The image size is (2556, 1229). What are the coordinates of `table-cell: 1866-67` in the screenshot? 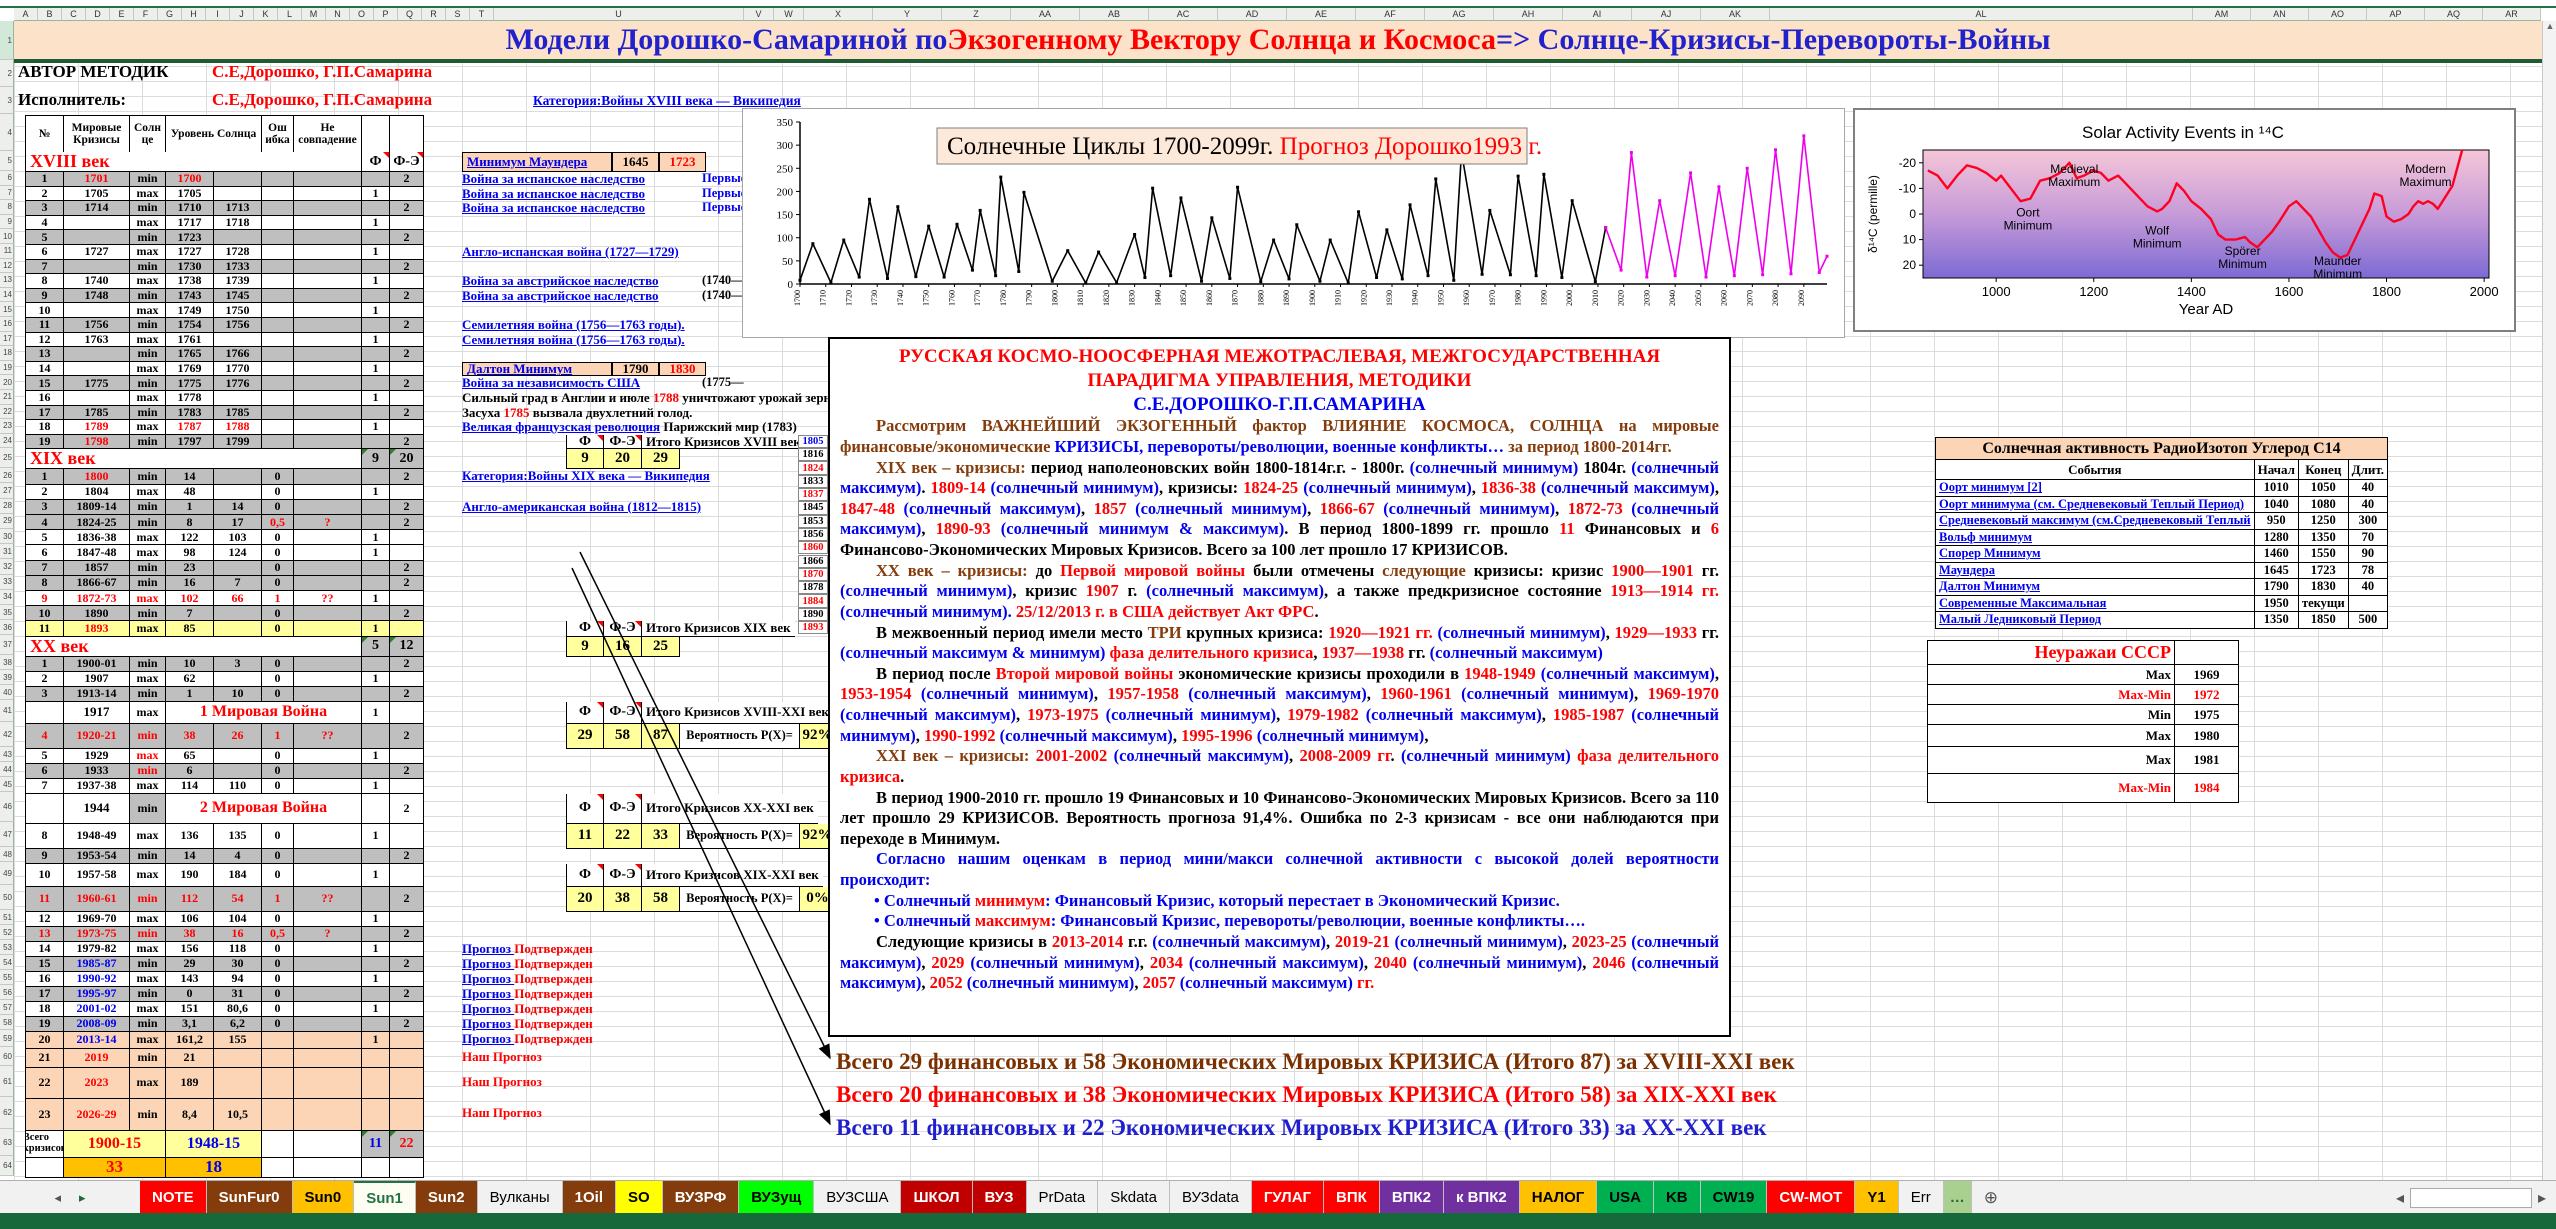 It's located at (97, 583).